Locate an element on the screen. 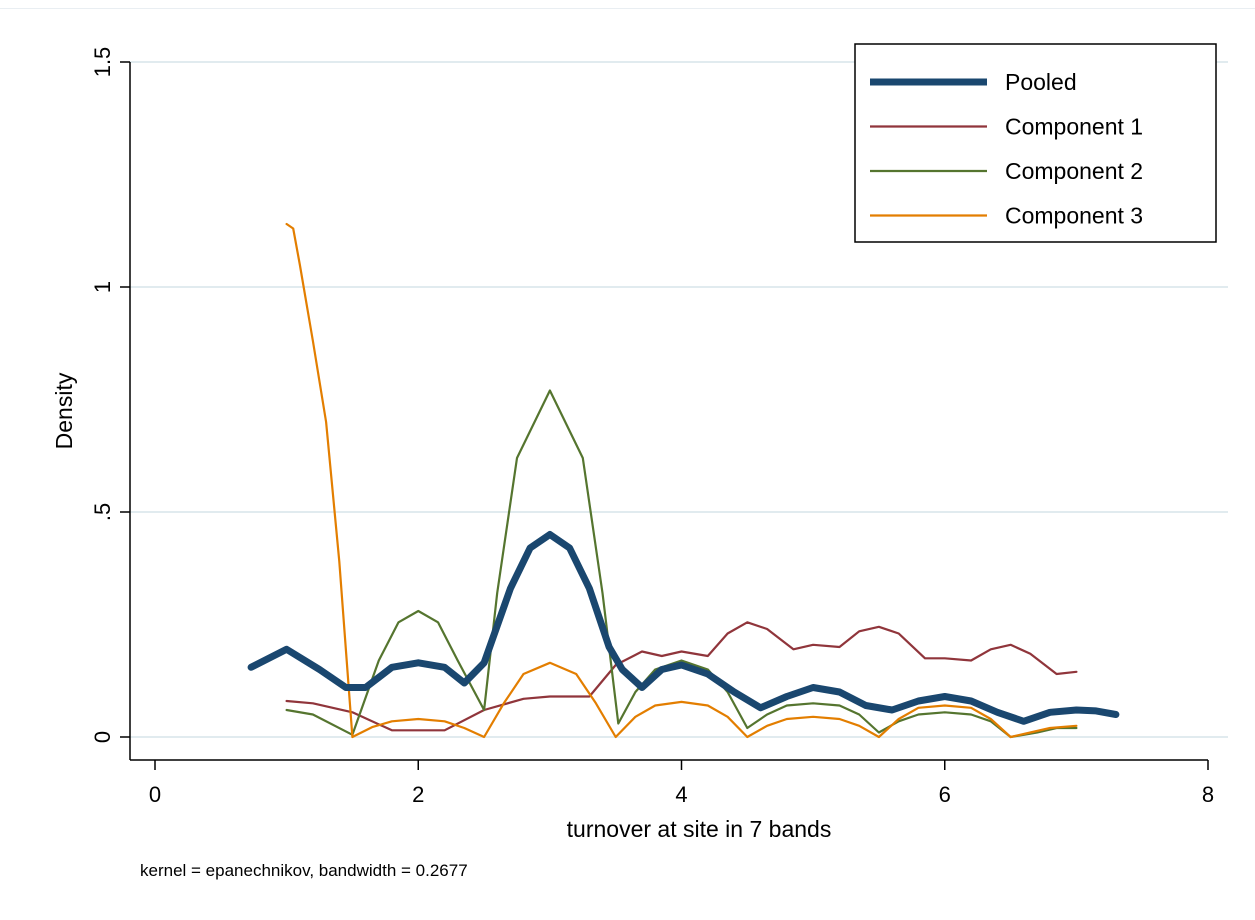  legend-label-1: Component 1 is located at coordinates (1074, 127).